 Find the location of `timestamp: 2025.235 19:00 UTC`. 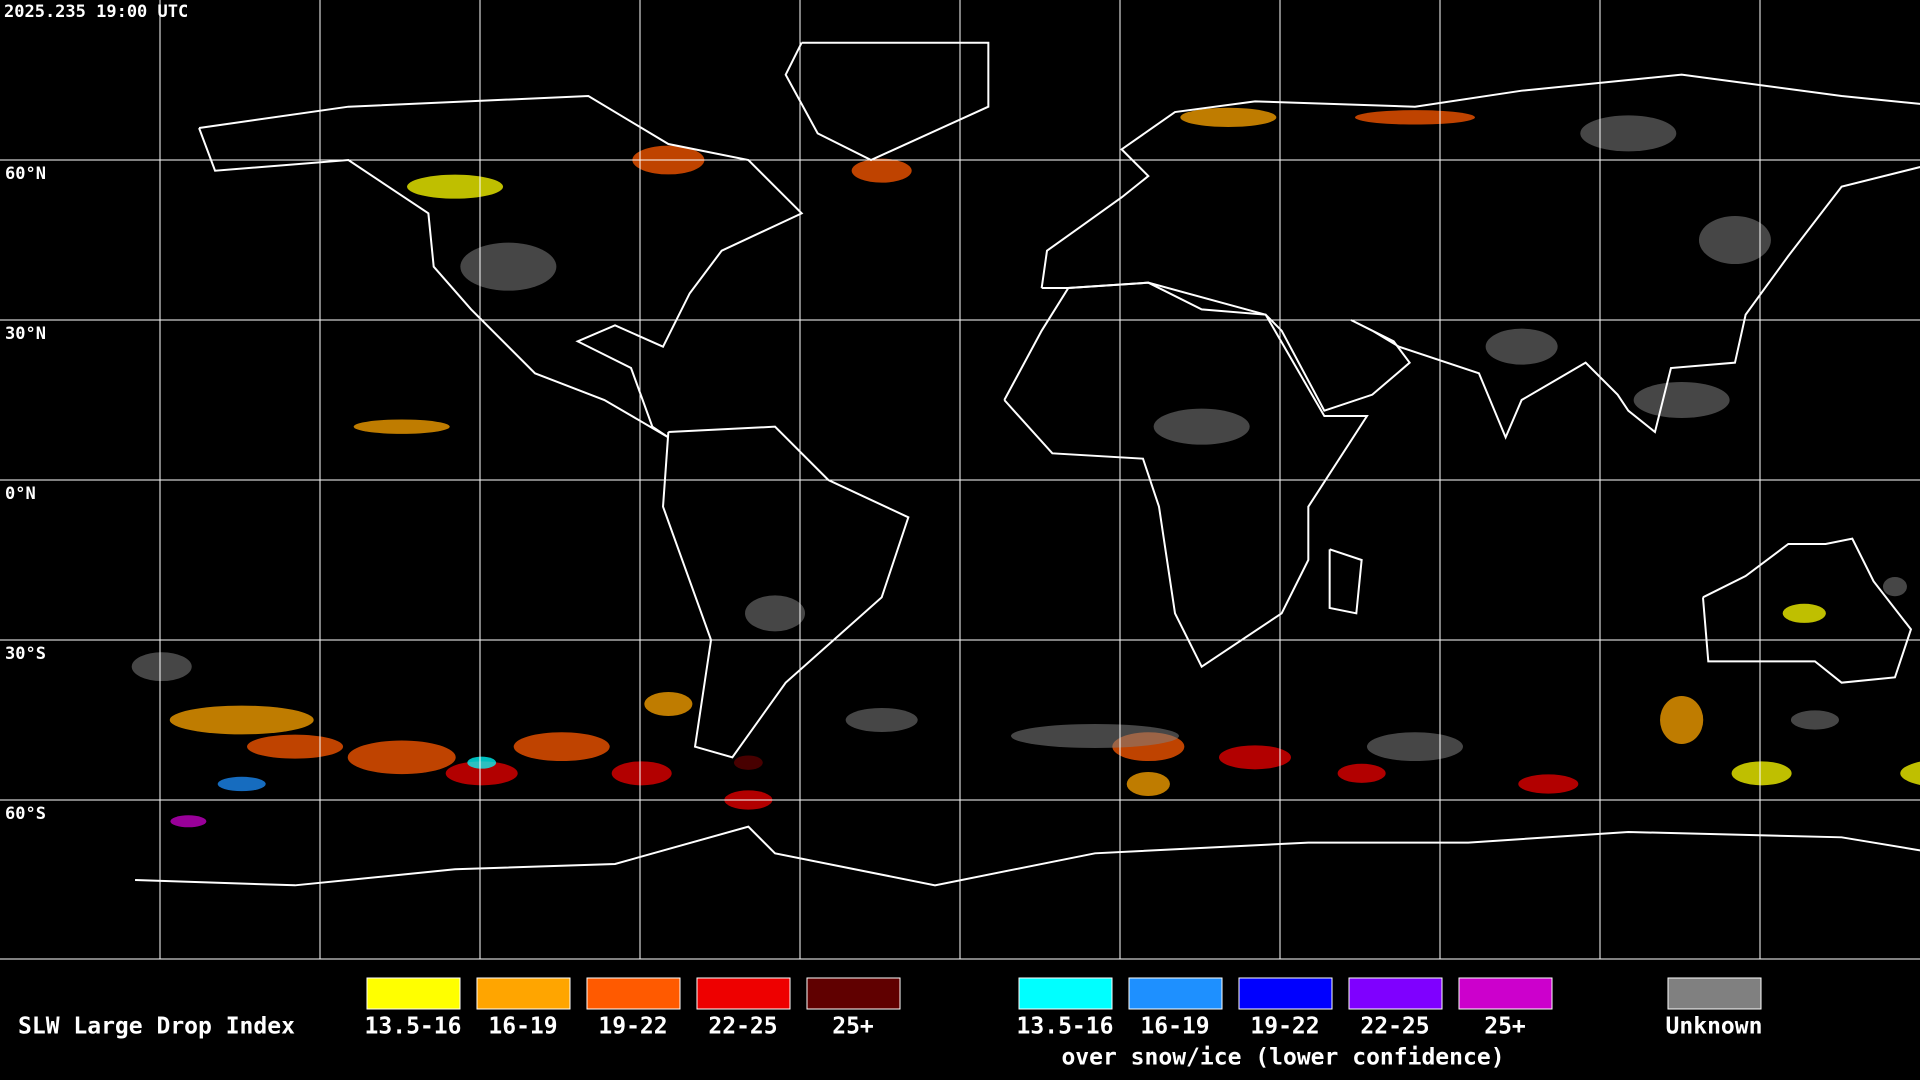

timestamp: 2025.235 19:00 UTC is located at coordinates (96, 12).